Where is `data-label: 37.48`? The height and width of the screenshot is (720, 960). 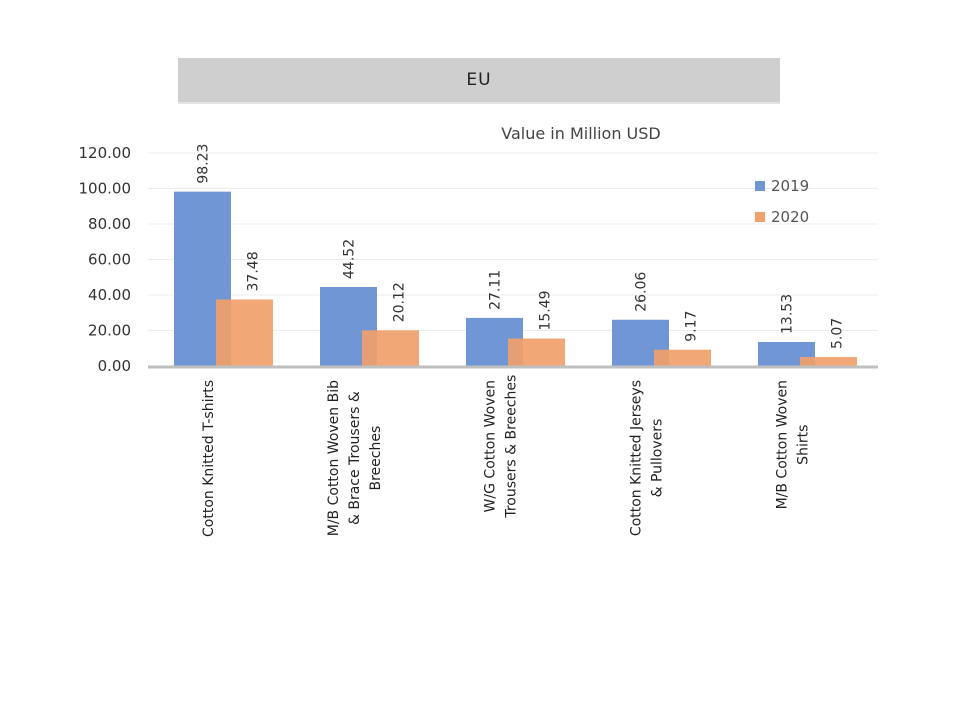 data-label: 37.48 is located at coordinates (254, 271).